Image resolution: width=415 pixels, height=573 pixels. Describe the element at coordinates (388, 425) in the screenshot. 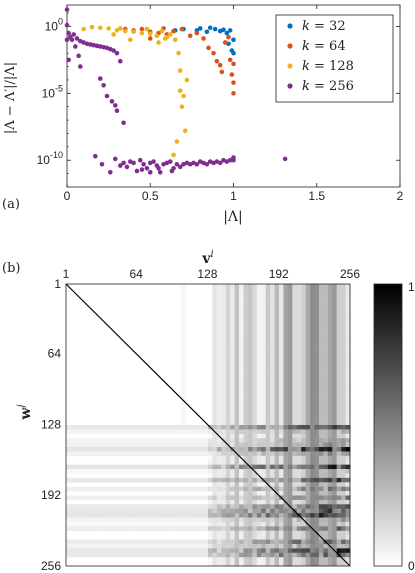

I see `colorbar` at that location.